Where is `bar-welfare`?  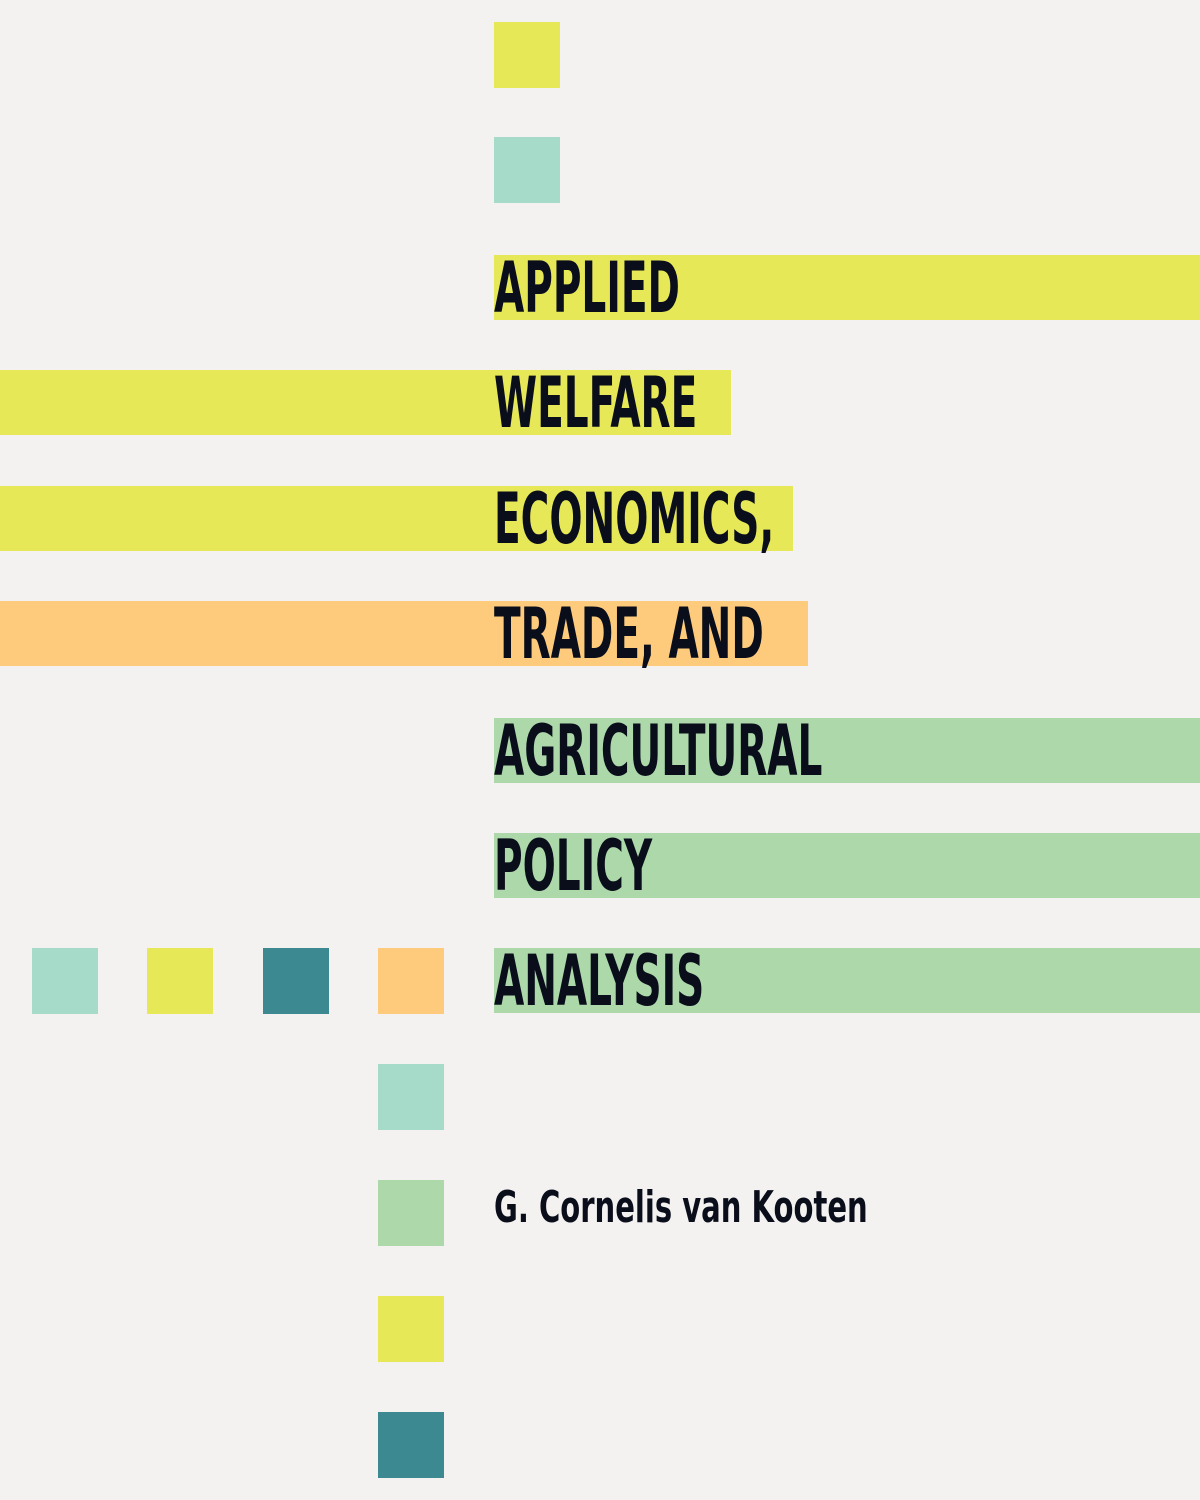 bar-welfare is located at coordinates (365, 402).